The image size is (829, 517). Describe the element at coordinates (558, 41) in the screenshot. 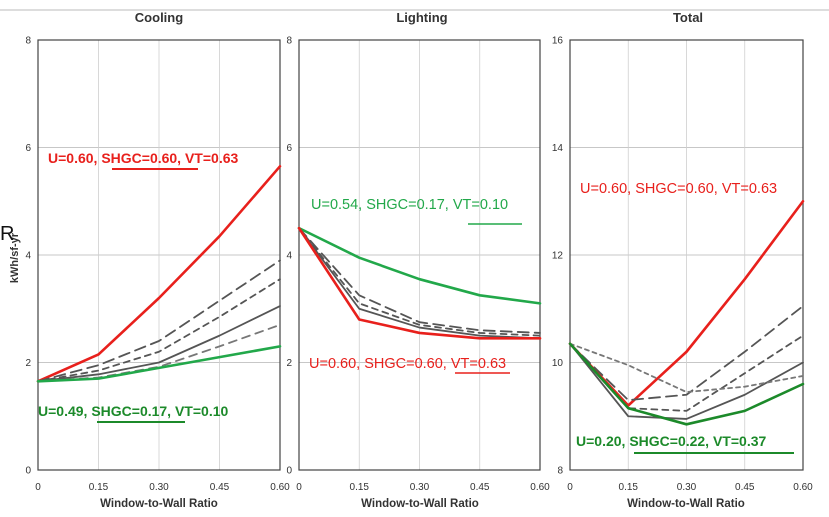

I see `total-y-tick-label: 16` at that location.